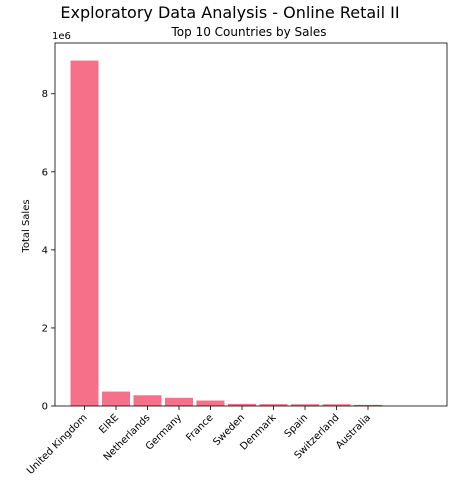 The height and width of the screenshot is (494, 472). I want to click on y-axis-offset-label: 1e6, so click(61, 36).